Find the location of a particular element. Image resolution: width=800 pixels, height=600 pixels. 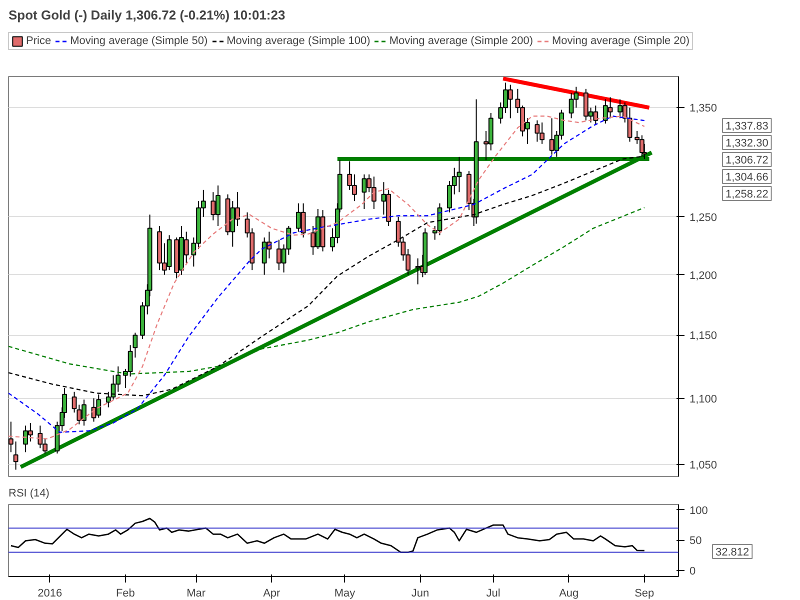

x-tick-label: 2016 is located at coordinates (50, 594).